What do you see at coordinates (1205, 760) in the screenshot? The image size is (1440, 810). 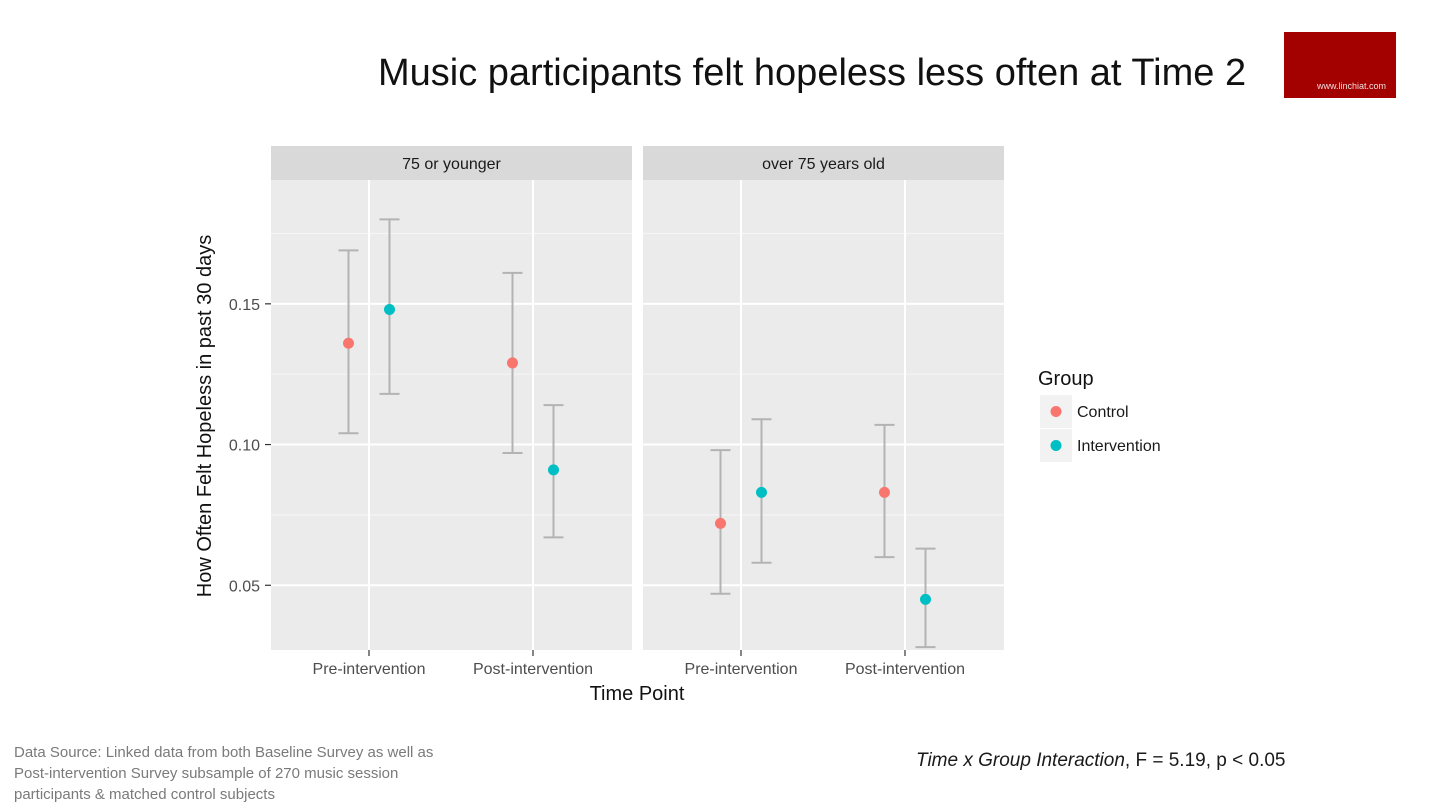 I see `stat-value: , F = 5.19, p < 0.05` at bounding box center [1205, 760].